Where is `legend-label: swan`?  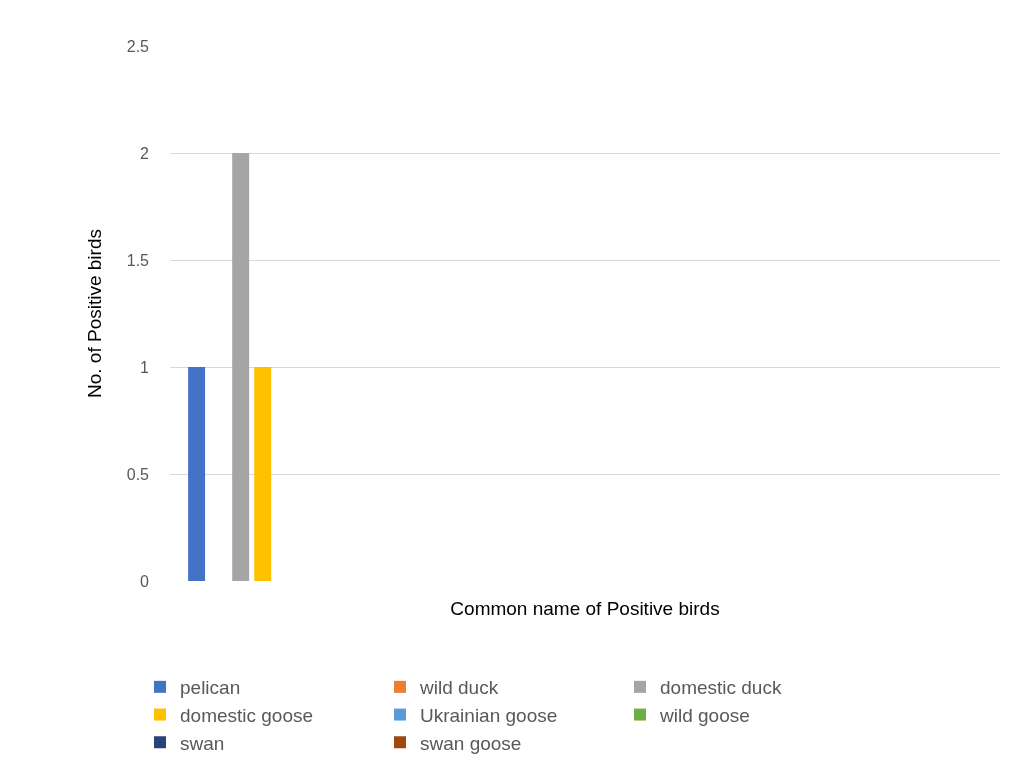 legend-label: swan is located at coordinates (202, 743).